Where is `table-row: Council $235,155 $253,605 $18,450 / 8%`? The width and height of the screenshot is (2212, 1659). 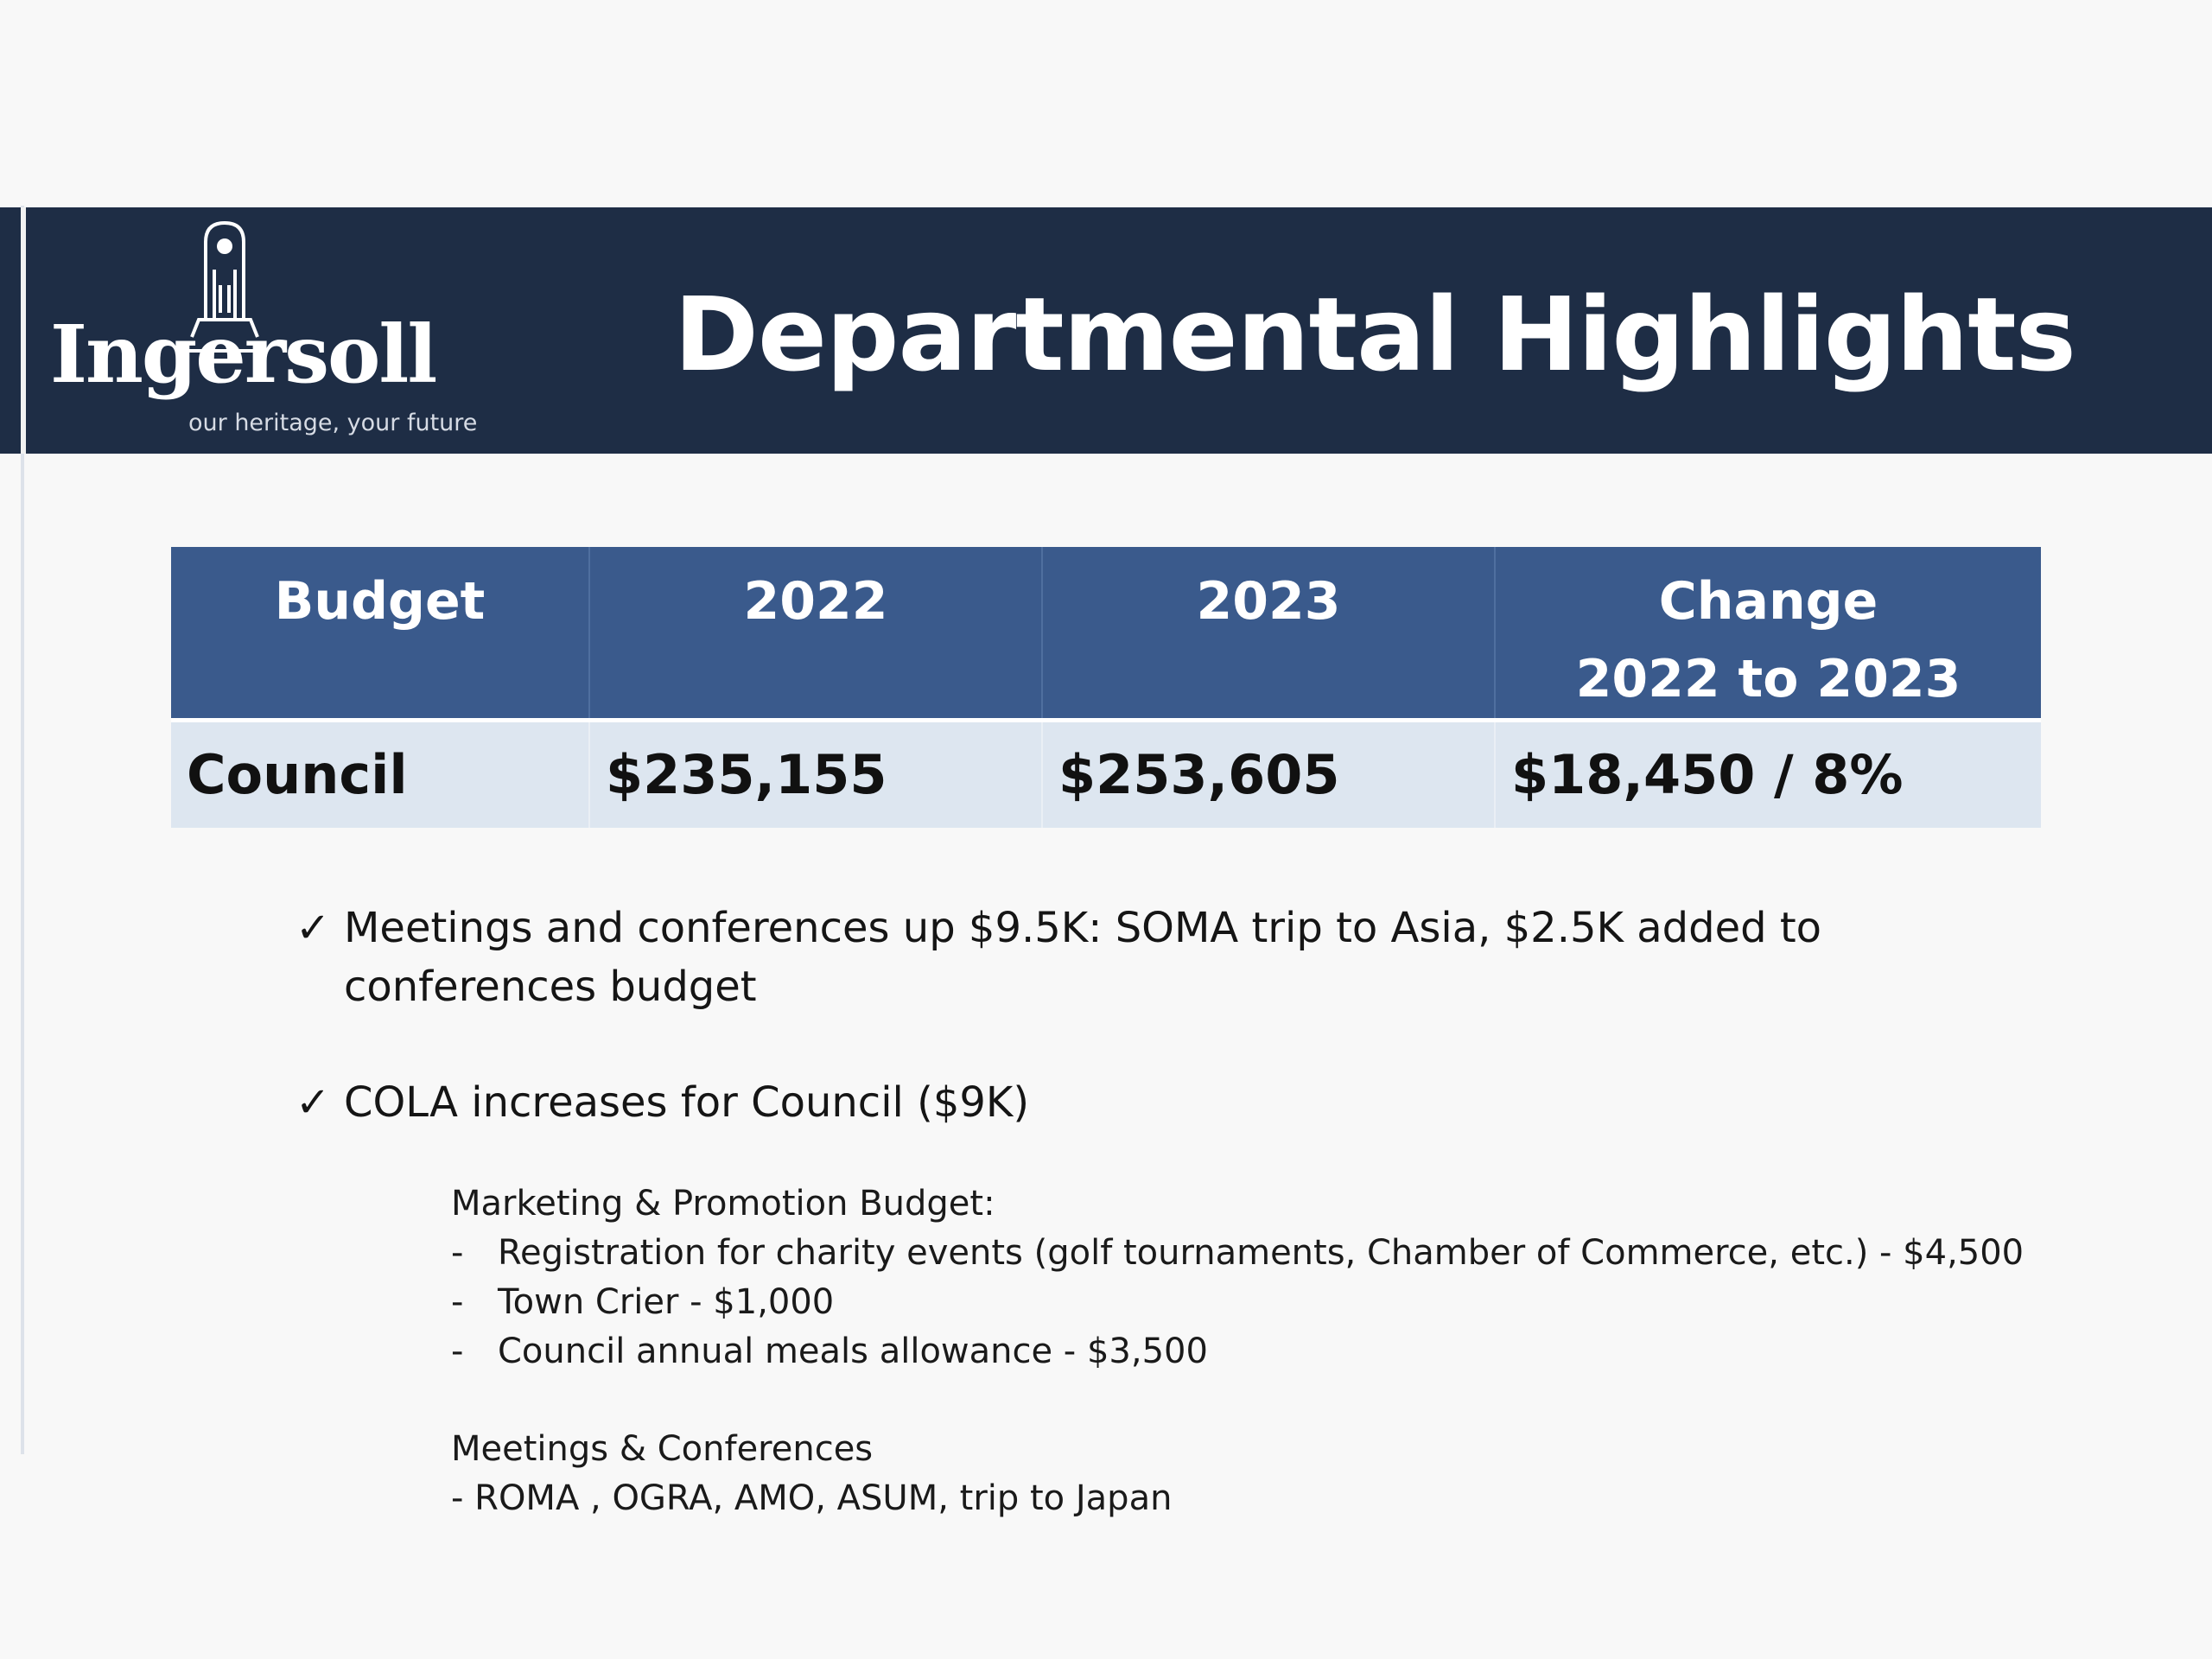 table-row: Council $235,155 $253,605 $18,450 / 8% is located at coordinates (1106, 774).